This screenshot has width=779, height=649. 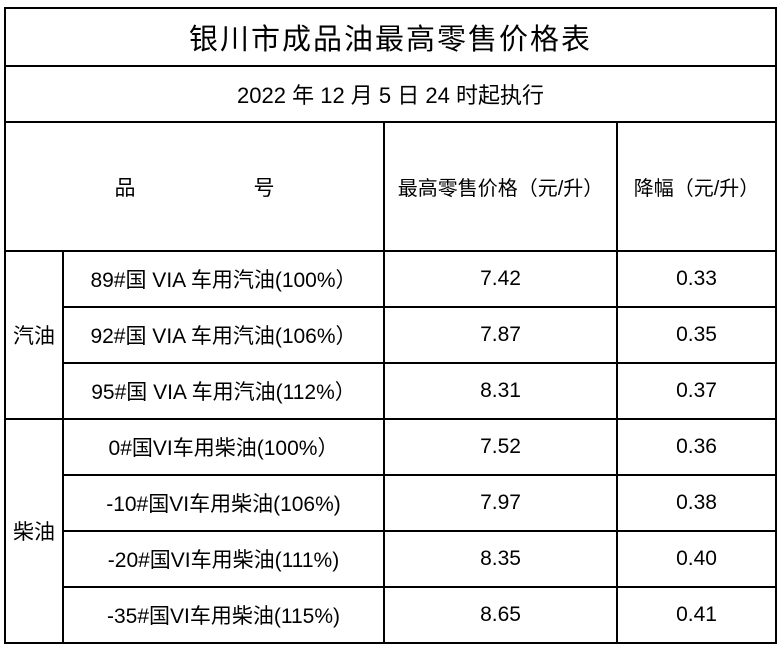 I want to click on drop-cell: 0.40, so click(x=696, y=559).